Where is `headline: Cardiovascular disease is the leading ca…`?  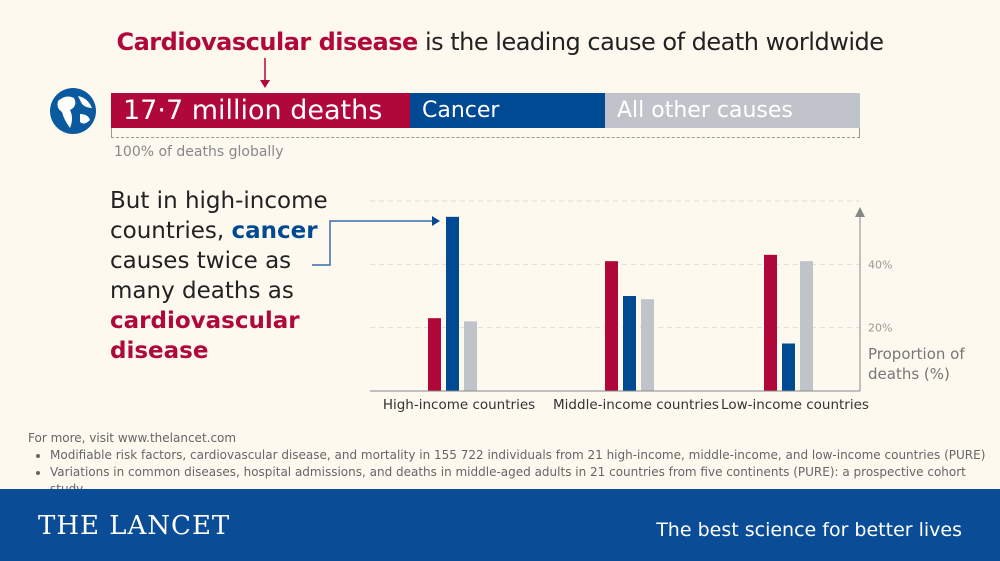 headline: Cardiovascular disease is the leading ca… is located at coordinates (500, 42).